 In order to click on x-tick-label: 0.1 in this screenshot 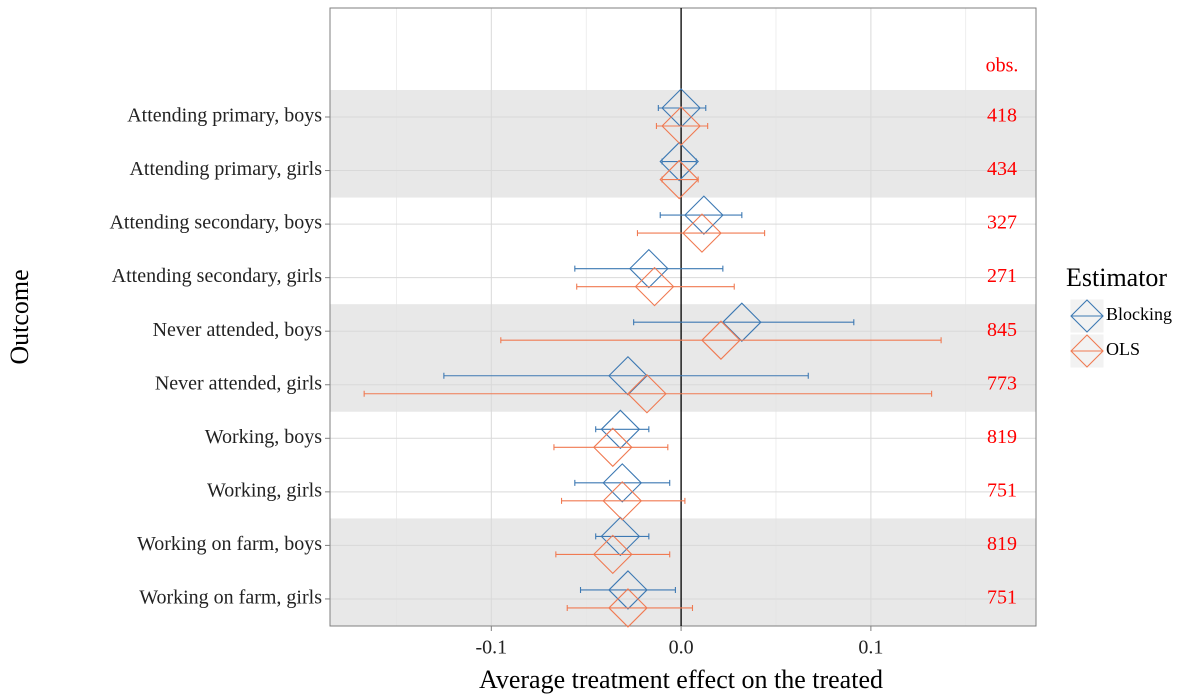, I will do `click(870, 648)`.